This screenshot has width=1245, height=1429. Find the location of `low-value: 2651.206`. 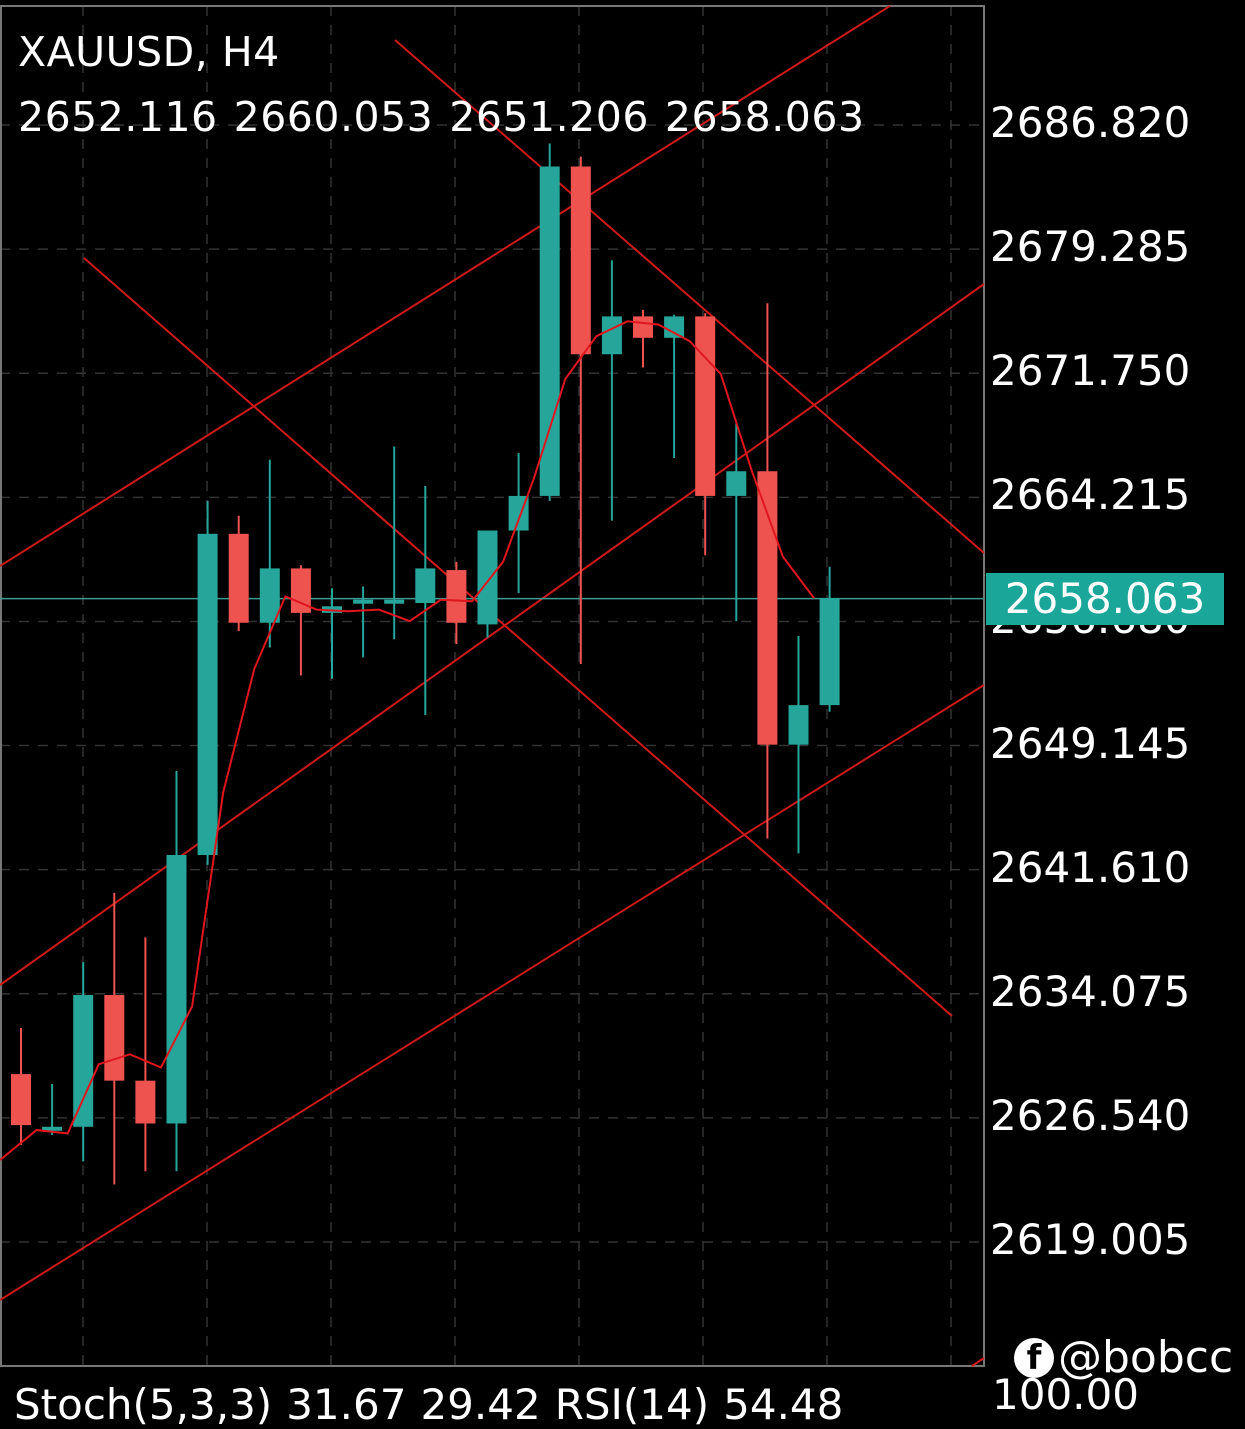

low-value: 2651.206 is located at coordinates (549, 117).